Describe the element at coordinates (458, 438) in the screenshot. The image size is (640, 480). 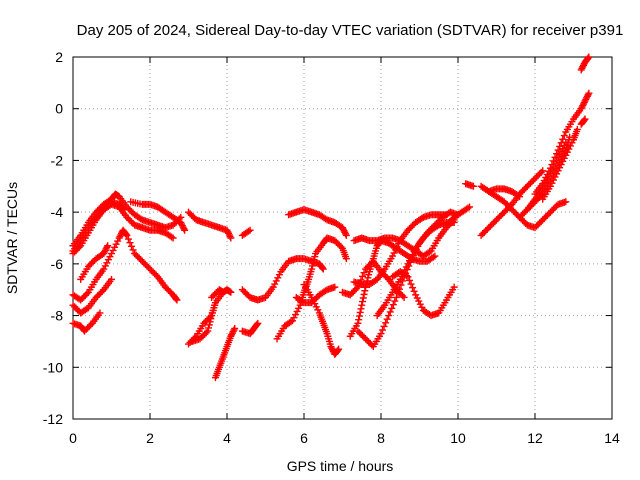
I see `x-tick-label: 10` at that location.